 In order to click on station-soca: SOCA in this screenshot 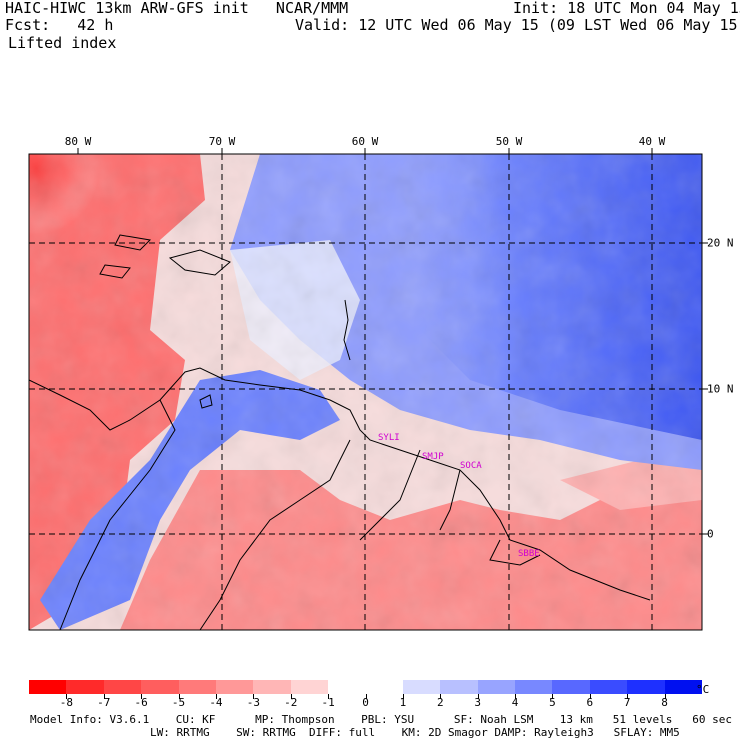, I will do `click(471, 466)`.